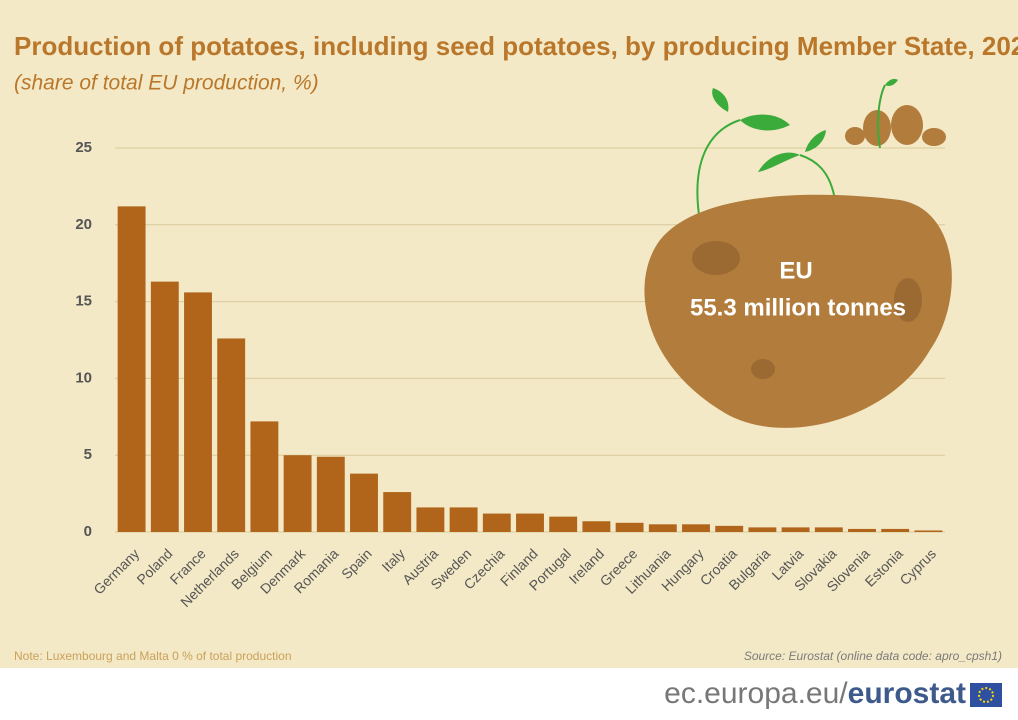  What do you see at coordinates (798, 307) in the screenshot?
I see `annotation-total: 55.3 million tonnes` at bounding box center [798, 307].